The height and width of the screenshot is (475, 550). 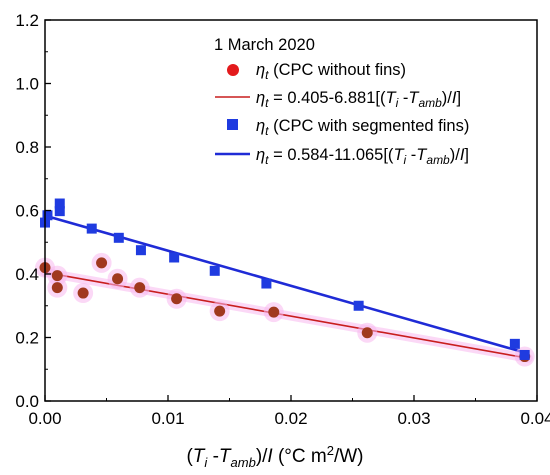 I want to click on axis-T-sub: i, so click(x=206, y=462).